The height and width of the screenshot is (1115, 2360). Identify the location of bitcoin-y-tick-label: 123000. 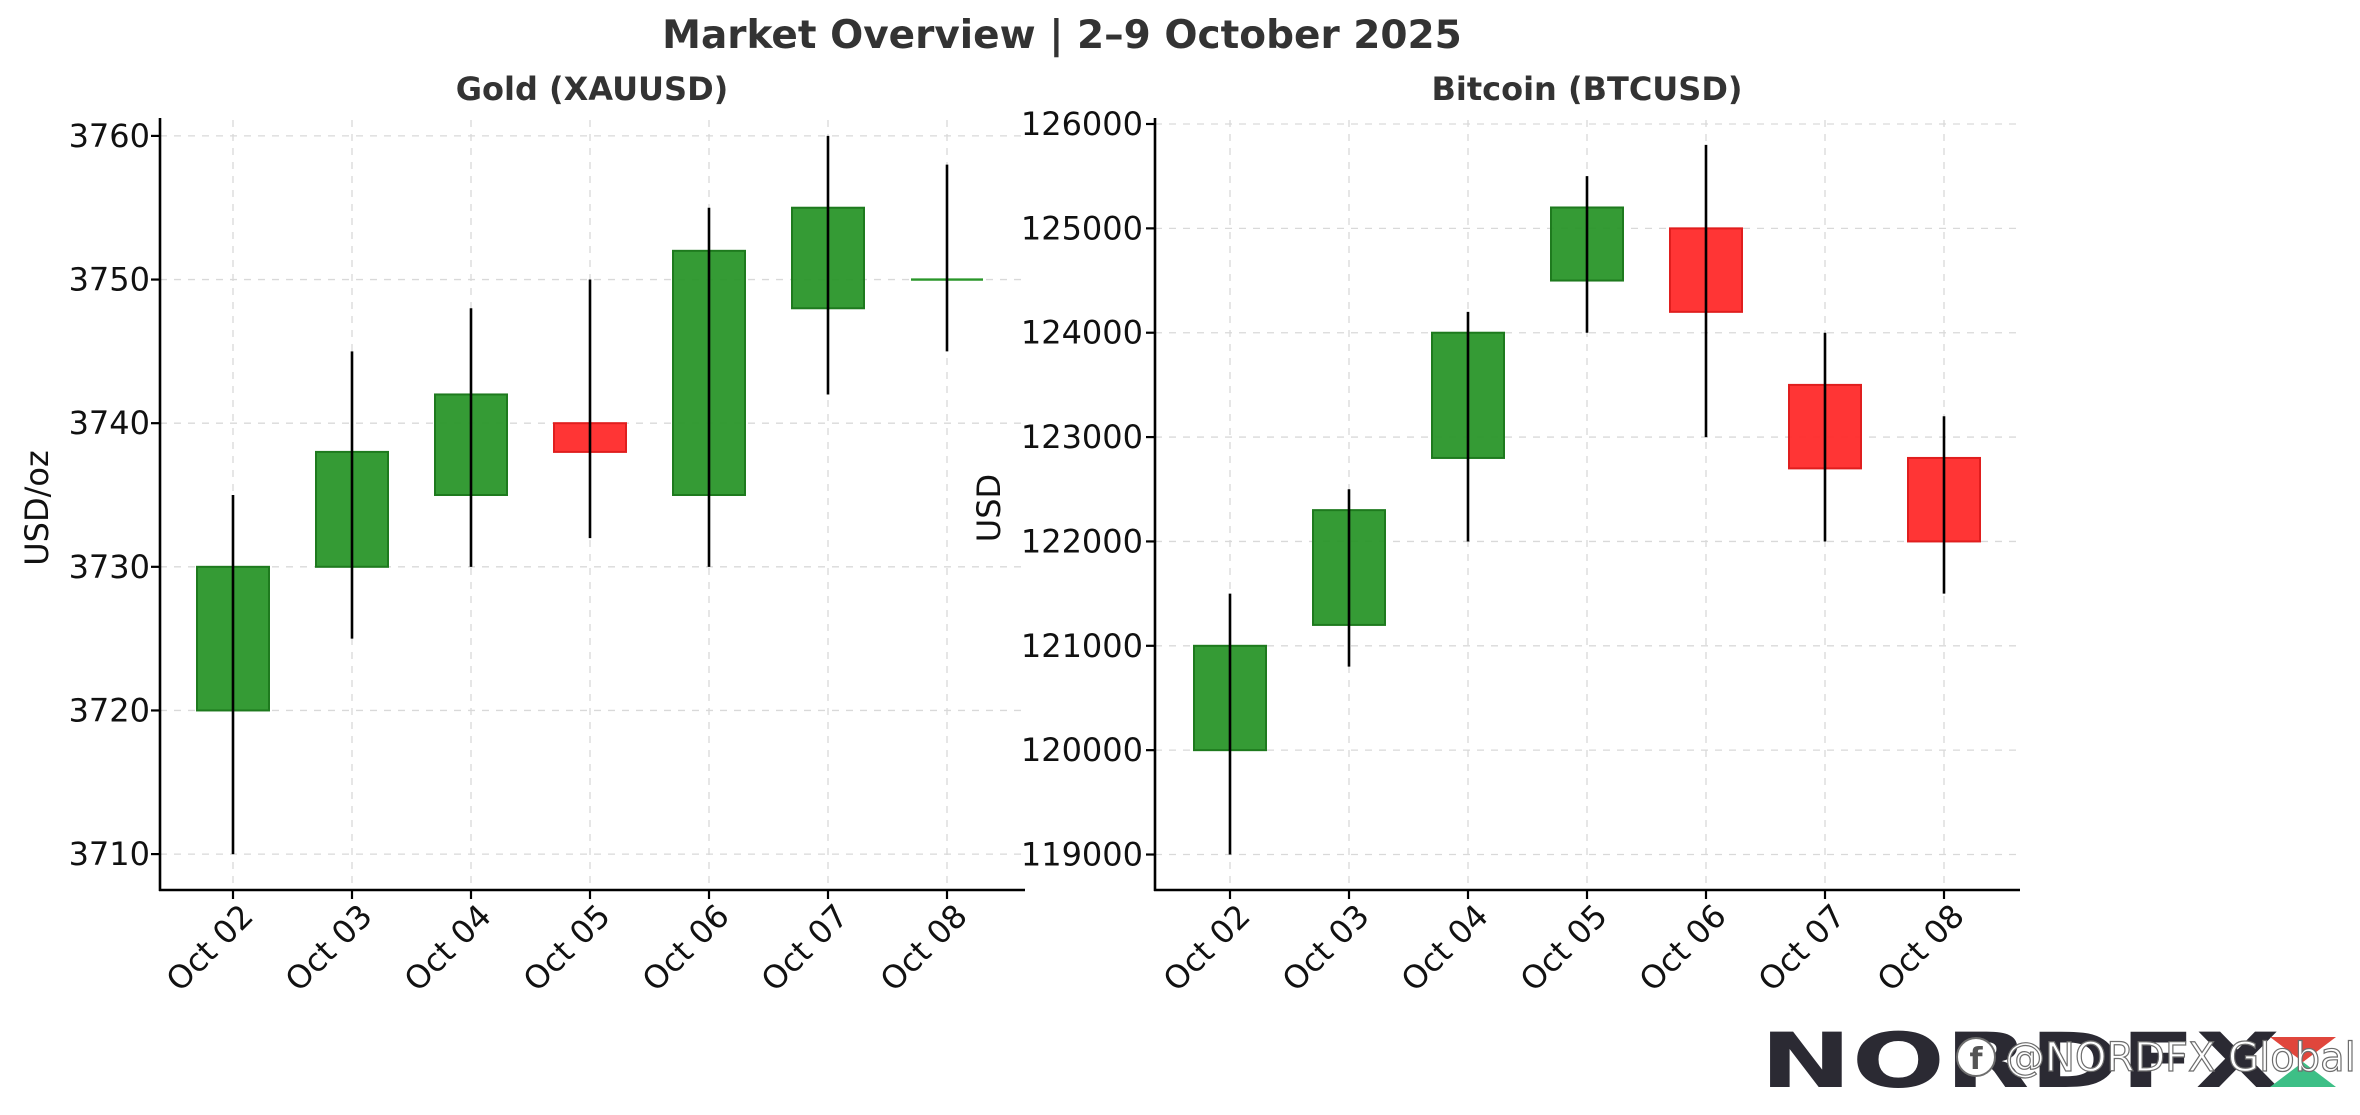
(1082, 437).